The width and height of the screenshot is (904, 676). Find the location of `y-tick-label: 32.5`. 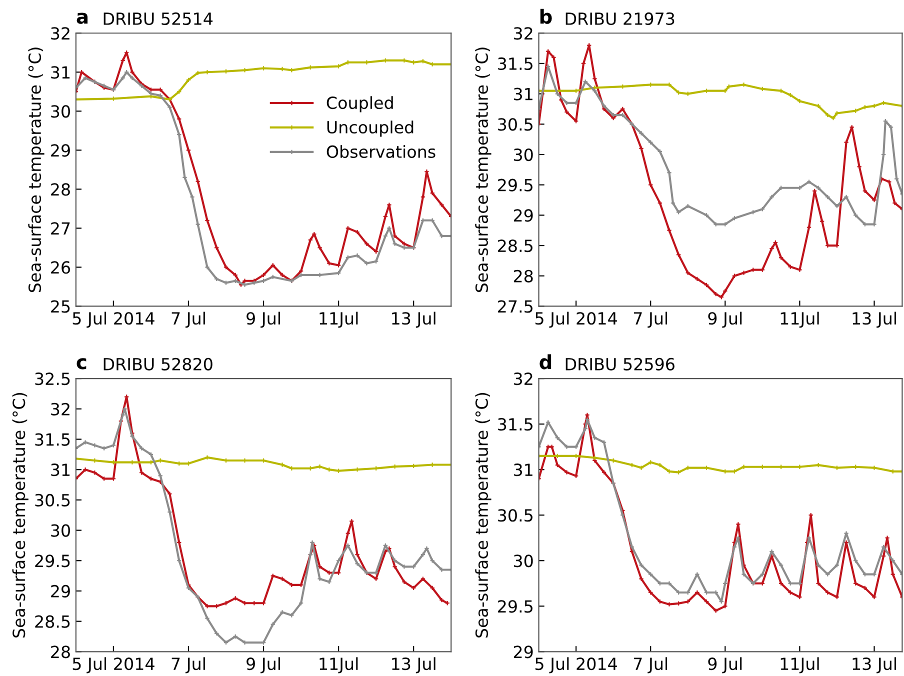

y-tick-label: 32.5 is located at coordinates (52, 379).